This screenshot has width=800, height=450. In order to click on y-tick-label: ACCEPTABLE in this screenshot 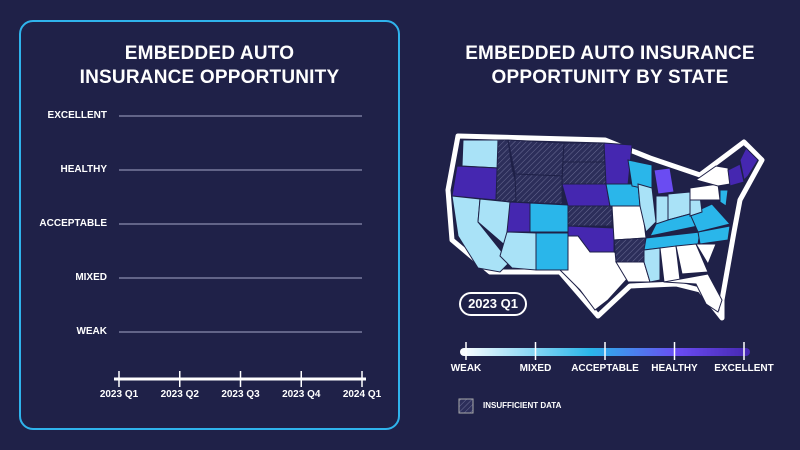, I will do `click(73, 223)`.